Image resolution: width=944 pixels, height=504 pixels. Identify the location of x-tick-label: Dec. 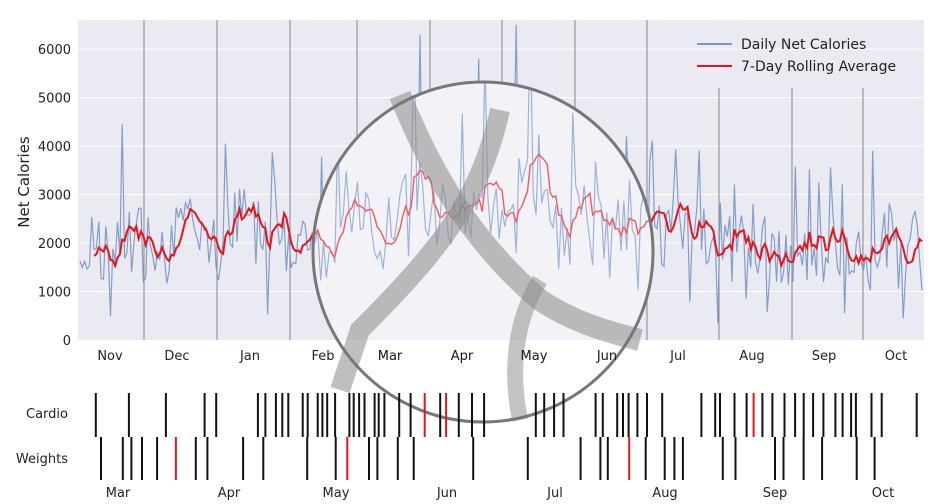
(176, 356).